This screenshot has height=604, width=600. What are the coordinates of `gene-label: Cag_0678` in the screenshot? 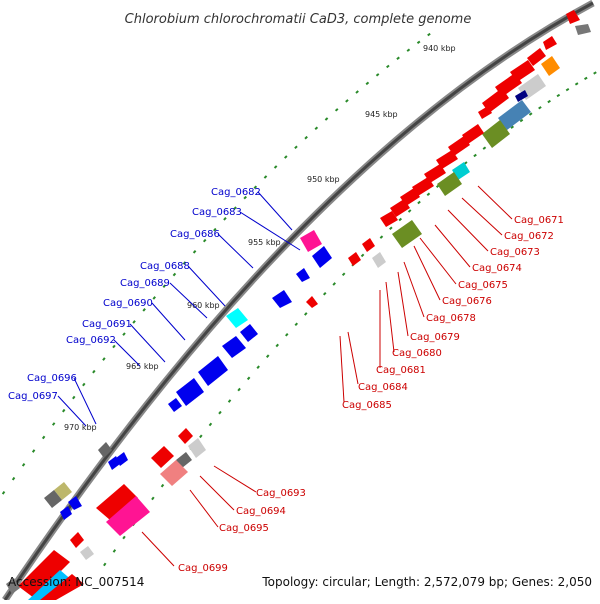 It's located at (451, 318).